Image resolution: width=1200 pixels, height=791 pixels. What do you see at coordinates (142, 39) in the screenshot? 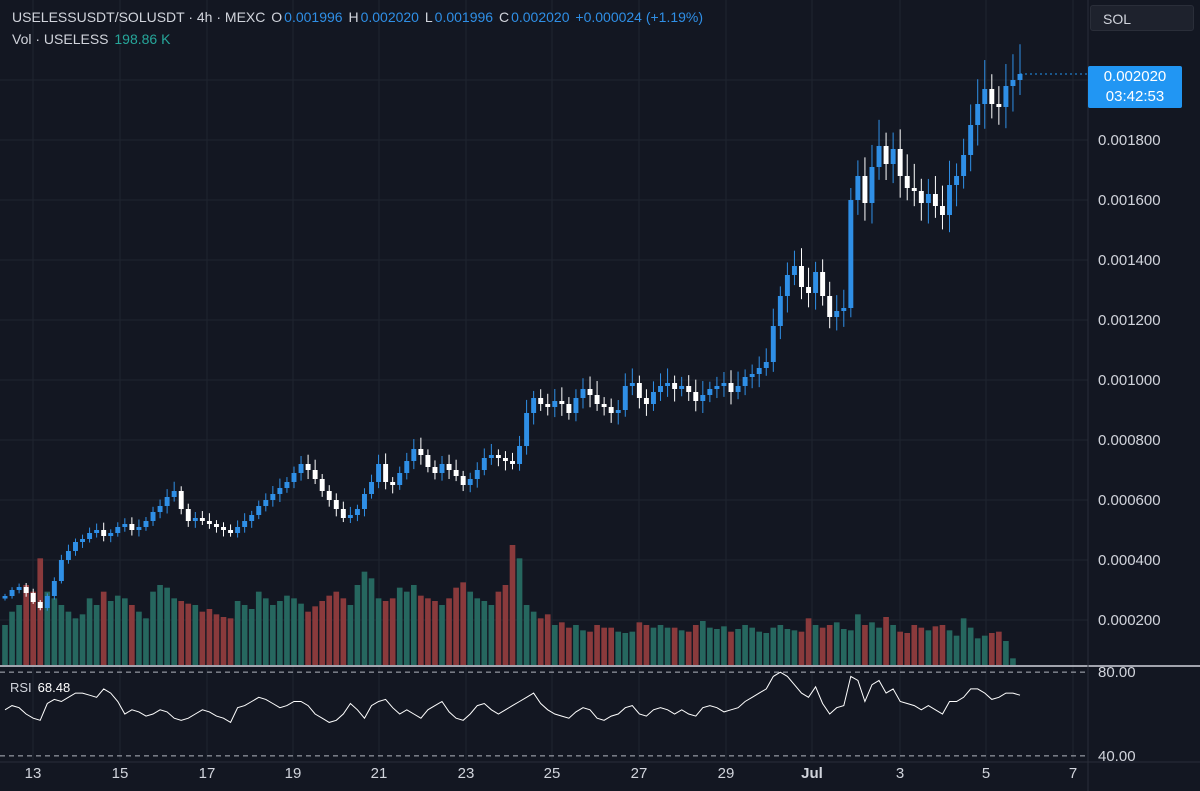
I see `volume-value: 198.86 K` at bounding box center [142, 39].